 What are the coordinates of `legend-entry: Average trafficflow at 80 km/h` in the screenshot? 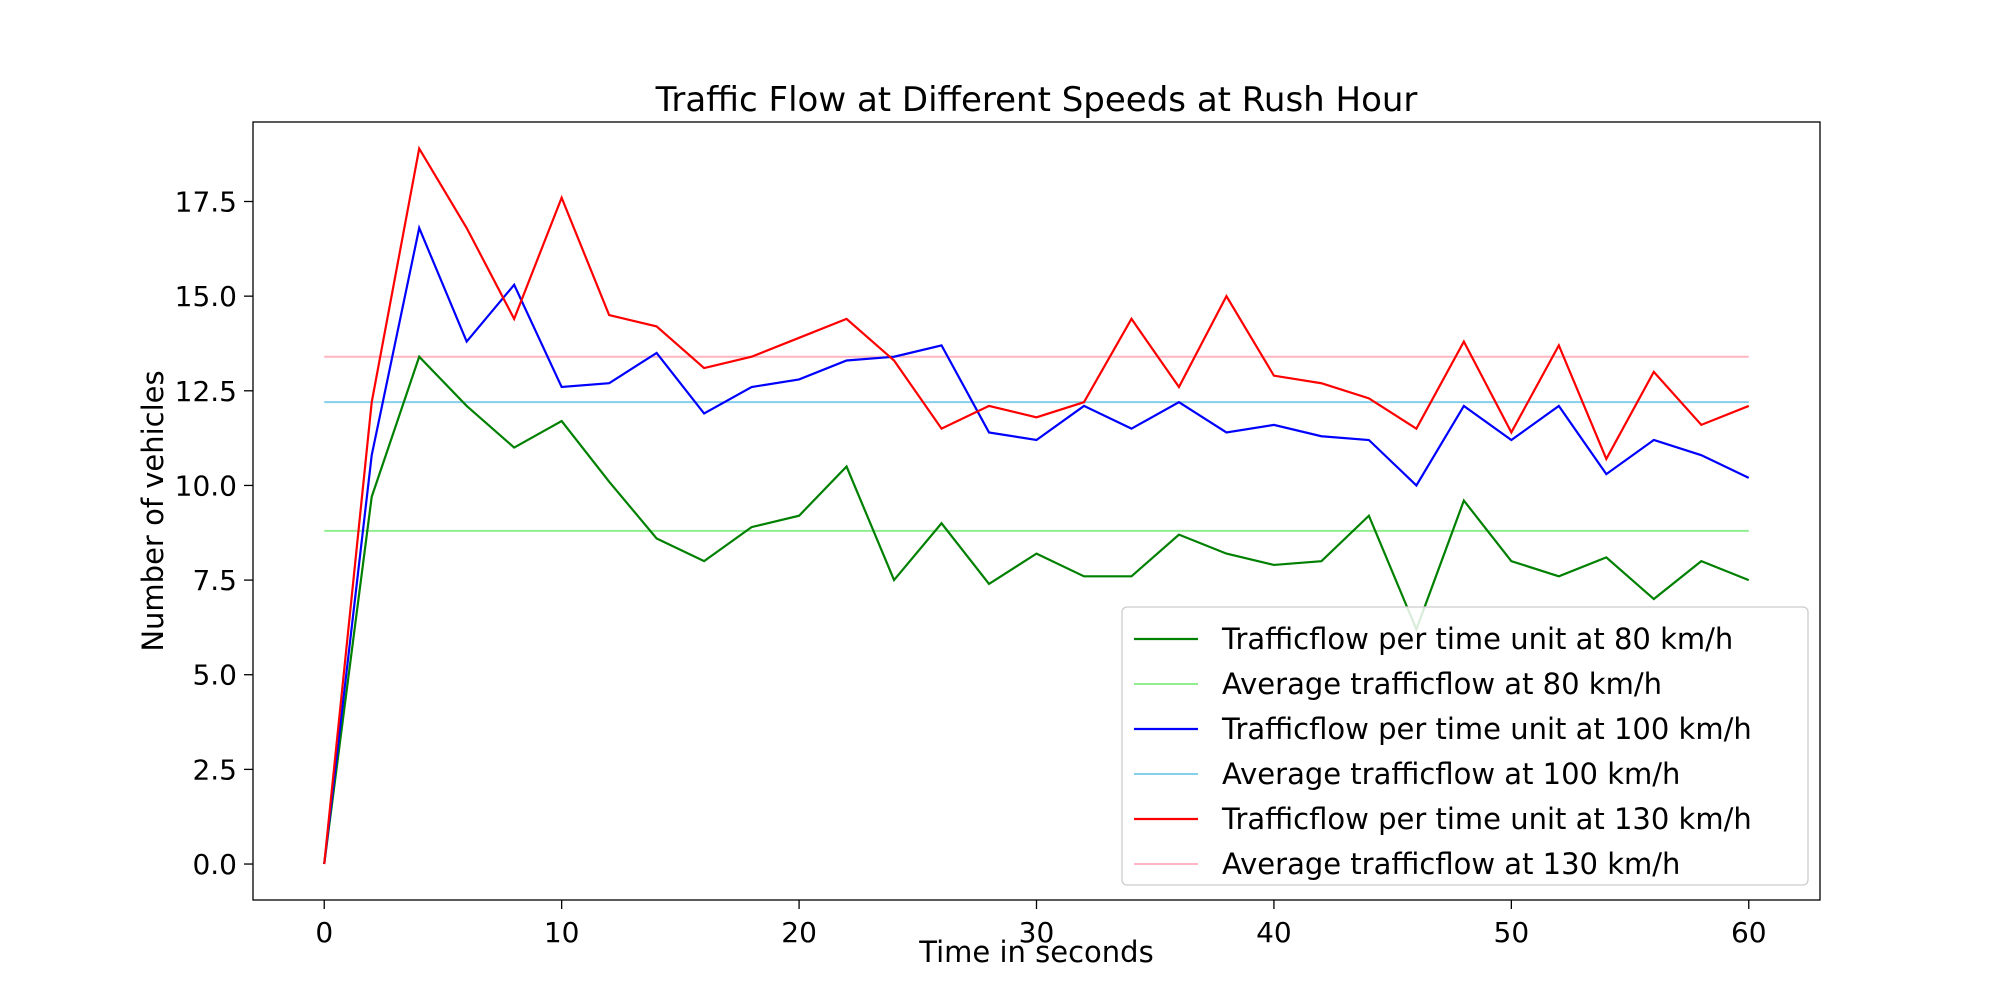 It's located at (1442, 684).